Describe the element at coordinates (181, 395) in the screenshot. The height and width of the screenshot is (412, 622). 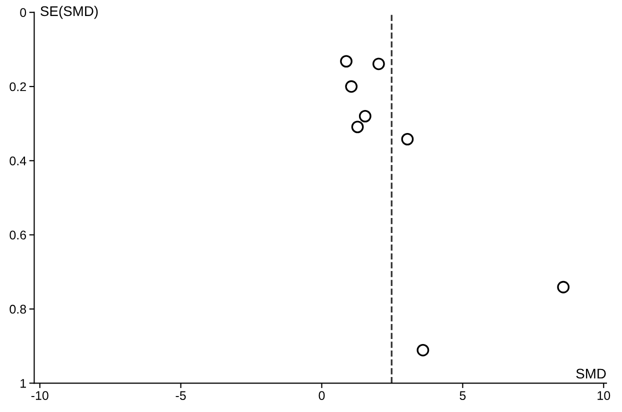
I see `x-tick-label: -5` at that location.